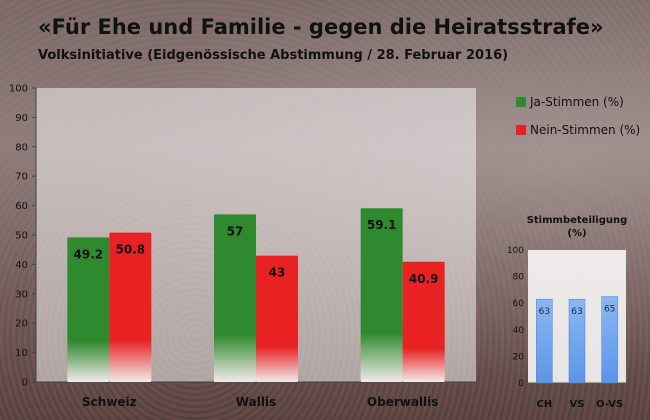  Describe the element at coordinates (21, 324) in the screenshot. I see `y-tick-label: 20` at that location.